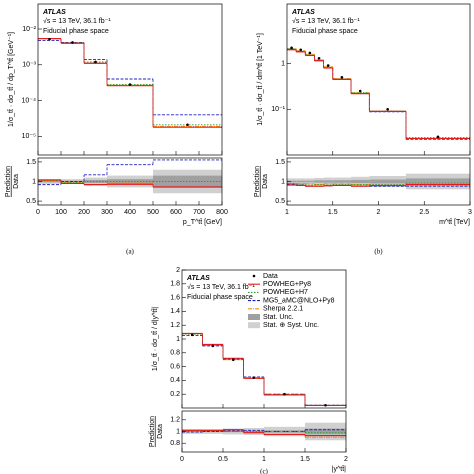 Image resolution: width=474 pixels, height=474 pixels. Describe the element at coordinates (130, 252) in the screenshot. I see `caption: (a)` at that location.